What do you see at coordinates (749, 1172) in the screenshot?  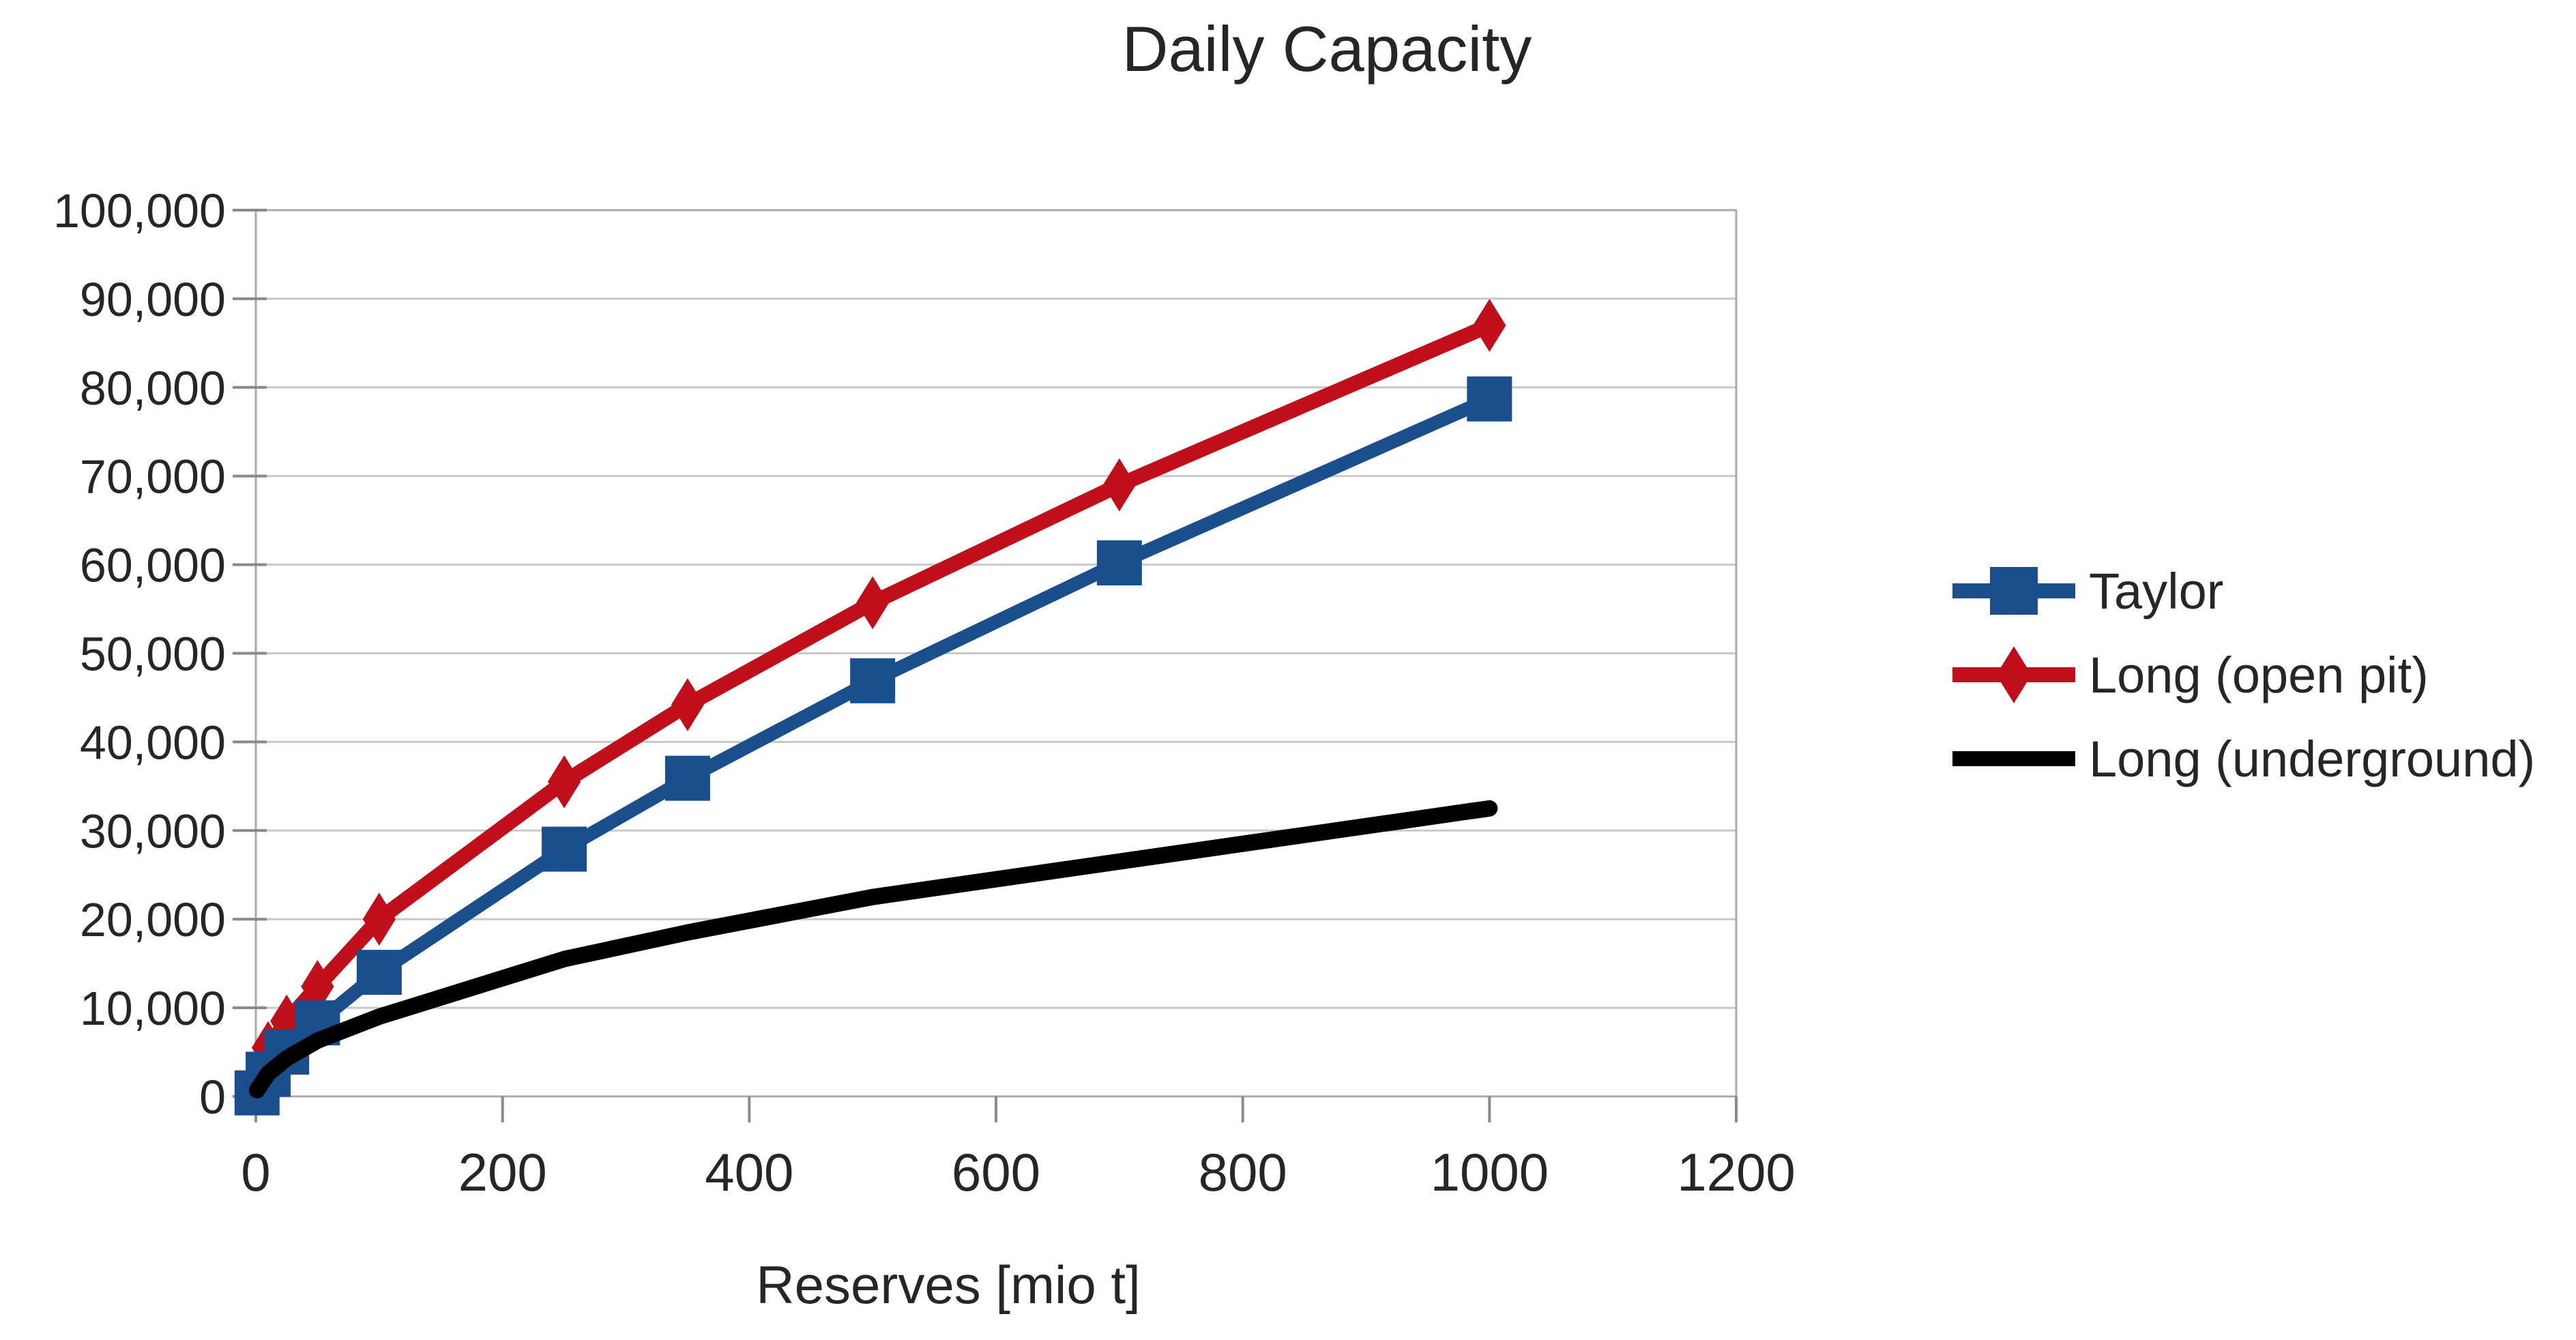 I see `x-tick-label-400: 400` at bounding box center [749, 1172].